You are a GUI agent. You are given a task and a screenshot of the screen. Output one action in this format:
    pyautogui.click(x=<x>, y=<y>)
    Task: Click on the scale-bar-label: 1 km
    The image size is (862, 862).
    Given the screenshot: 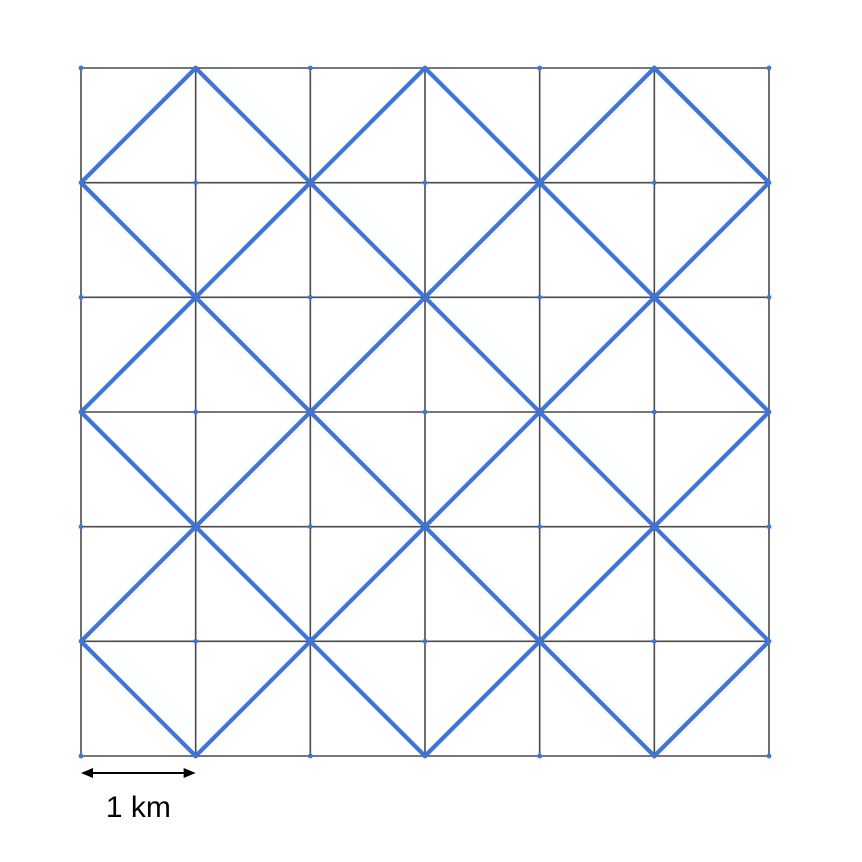 What is the action you would take?
    pyautogui.click(x=138, y=807)
    